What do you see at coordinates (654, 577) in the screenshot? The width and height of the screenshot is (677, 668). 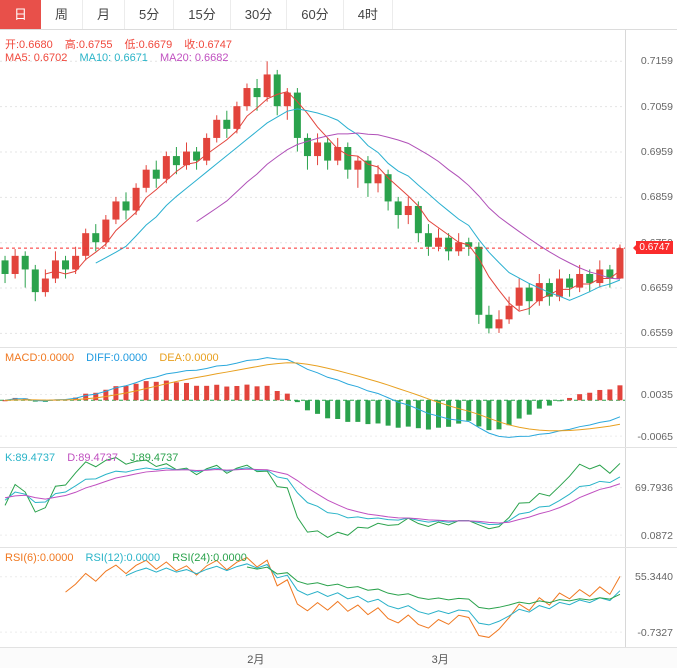 I see `rsi-axis-label: 55.3440` at bounding box center [654, 577].